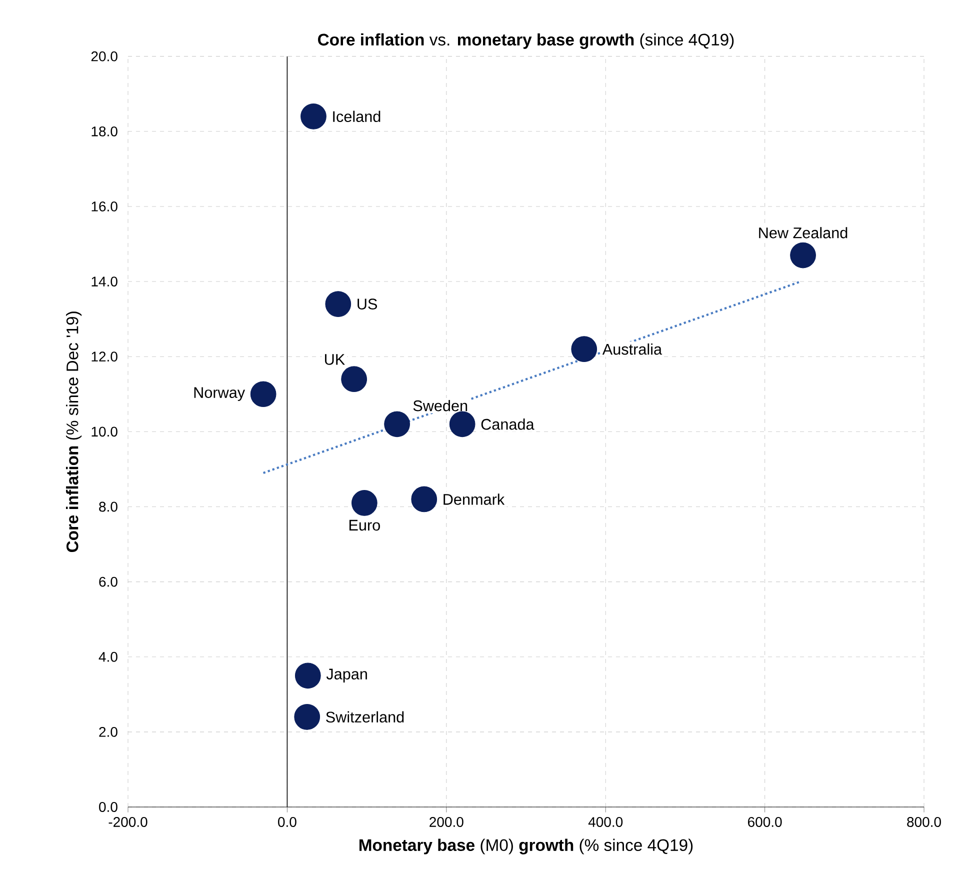 The image size is (974, 896). Describe the element at coordinates (474, 499) in the screenshot. I see `annotation: Denmark` at that location.